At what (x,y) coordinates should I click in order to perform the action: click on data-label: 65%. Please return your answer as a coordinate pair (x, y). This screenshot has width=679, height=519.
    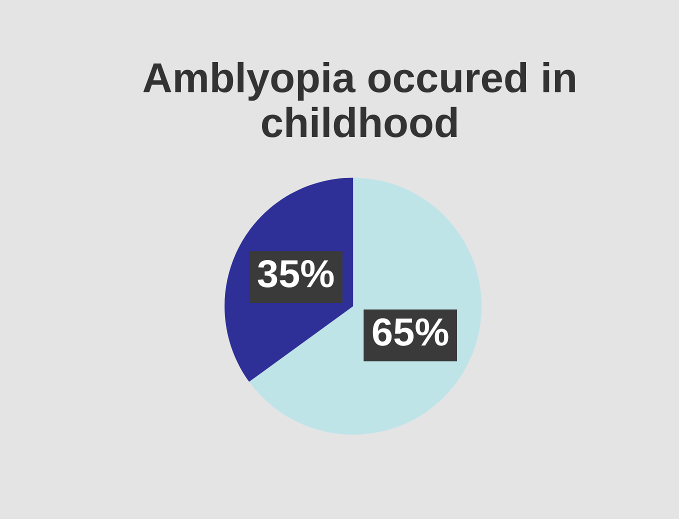
    Looking at the image, I should click on (410, 332).